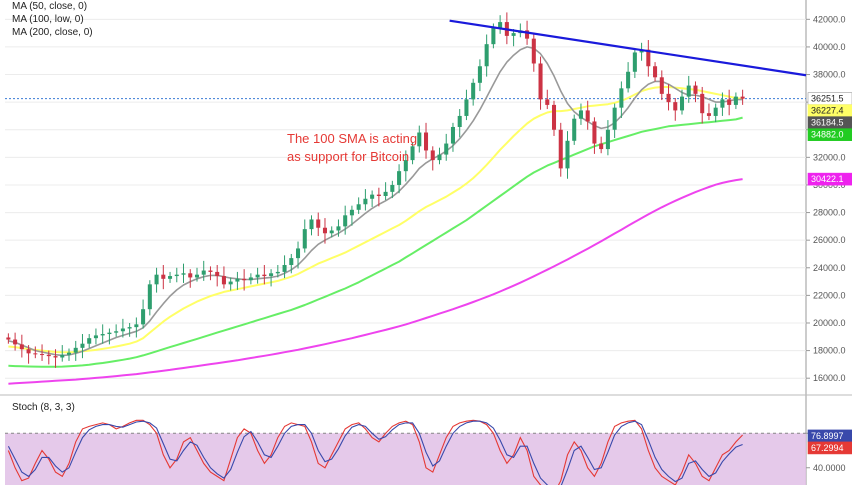  I want to click on y-tick-label: 38000.0, so click(829, 75).